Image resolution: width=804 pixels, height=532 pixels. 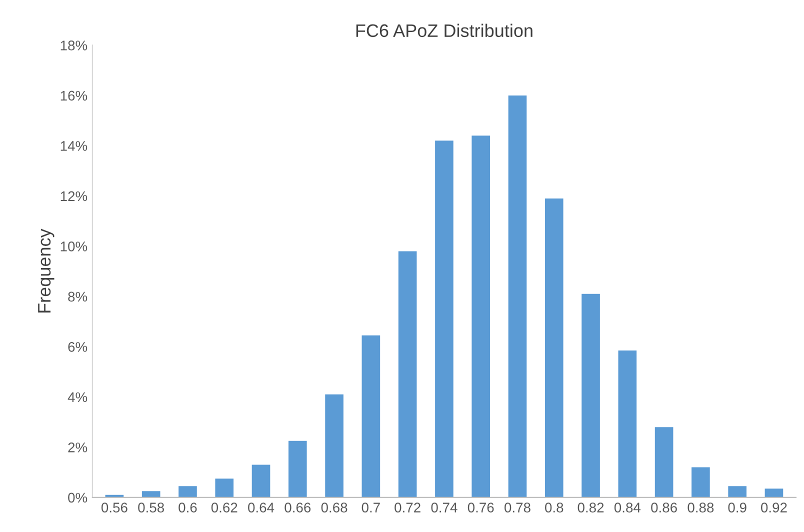 What do you see at coordinates (444, 507) in the screenshot?
I see `x-tick-label: 0.74` at bounding box center [444, 507].